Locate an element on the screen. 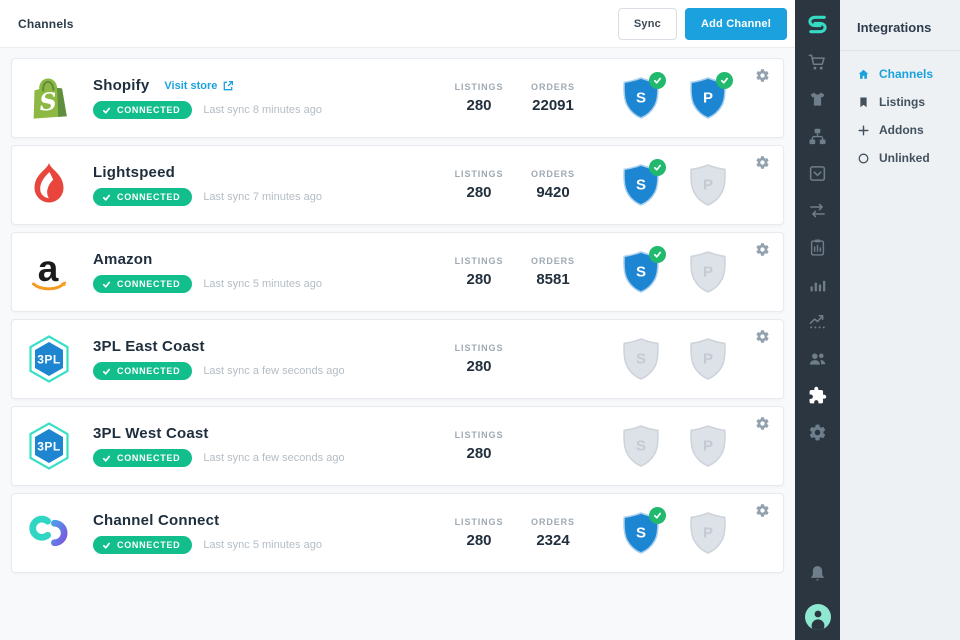 The image size is (960, 640). channel-connect-logo is located at coordinates (49, 533).